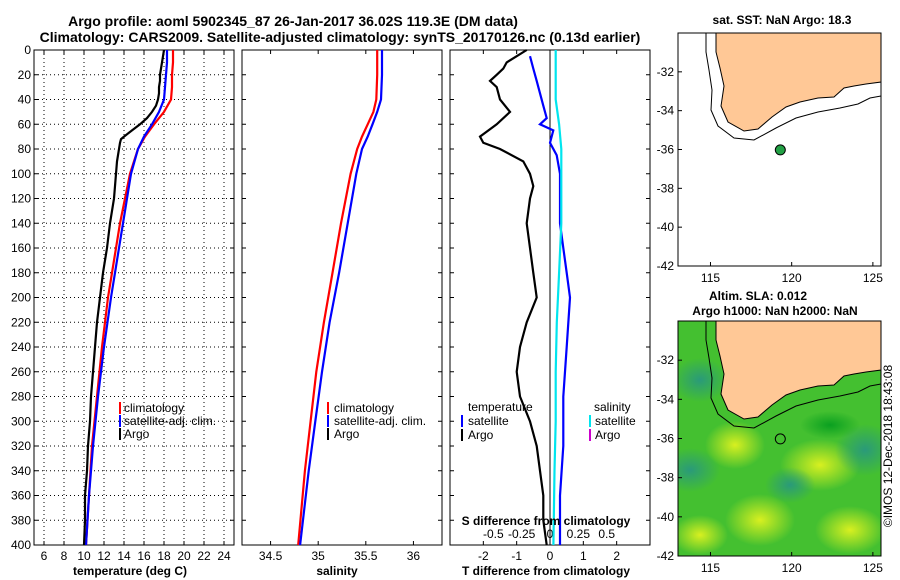  Describe the element at coordinates (798, 370) in the screenshot. I see `sla-map-land` at that location.